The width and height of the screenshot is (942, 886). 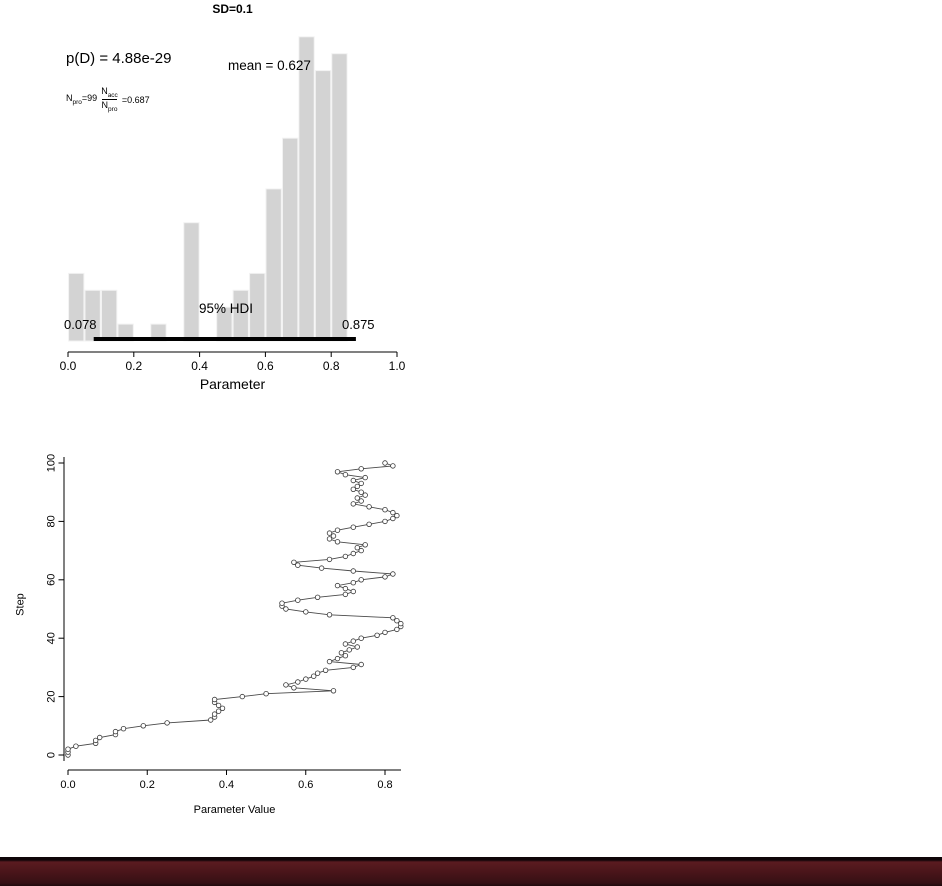 What do you see at coordinates (269, 65) in the screenshot?
I see `mean-annotation: mean = 0.627` at bounding box center [269, 65].